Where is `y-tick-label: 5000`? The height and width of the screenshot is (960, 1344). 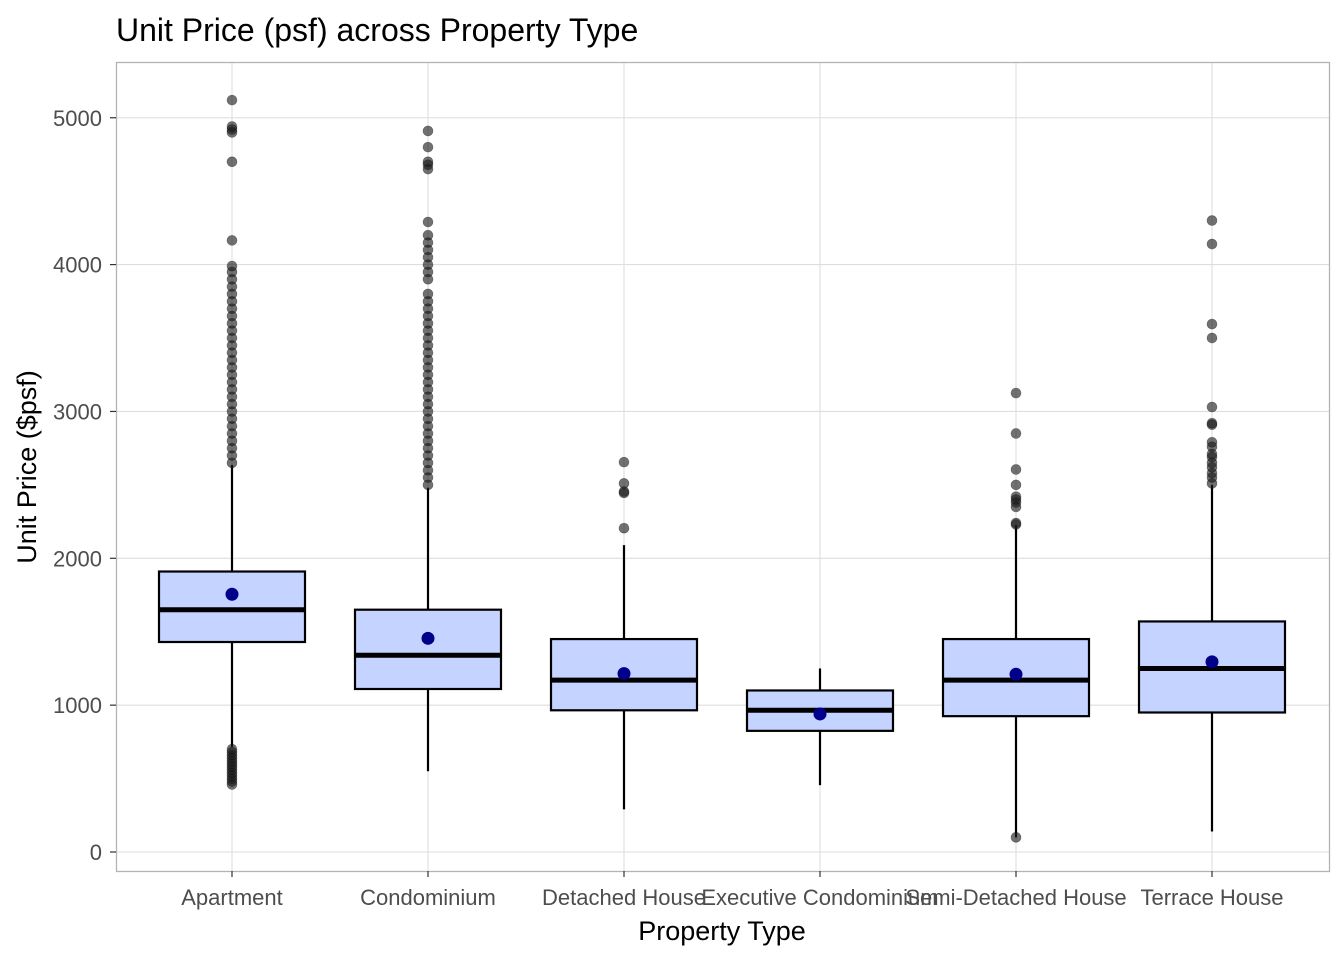
y-tick-label: 5000 is located at coordinates (77, 118).